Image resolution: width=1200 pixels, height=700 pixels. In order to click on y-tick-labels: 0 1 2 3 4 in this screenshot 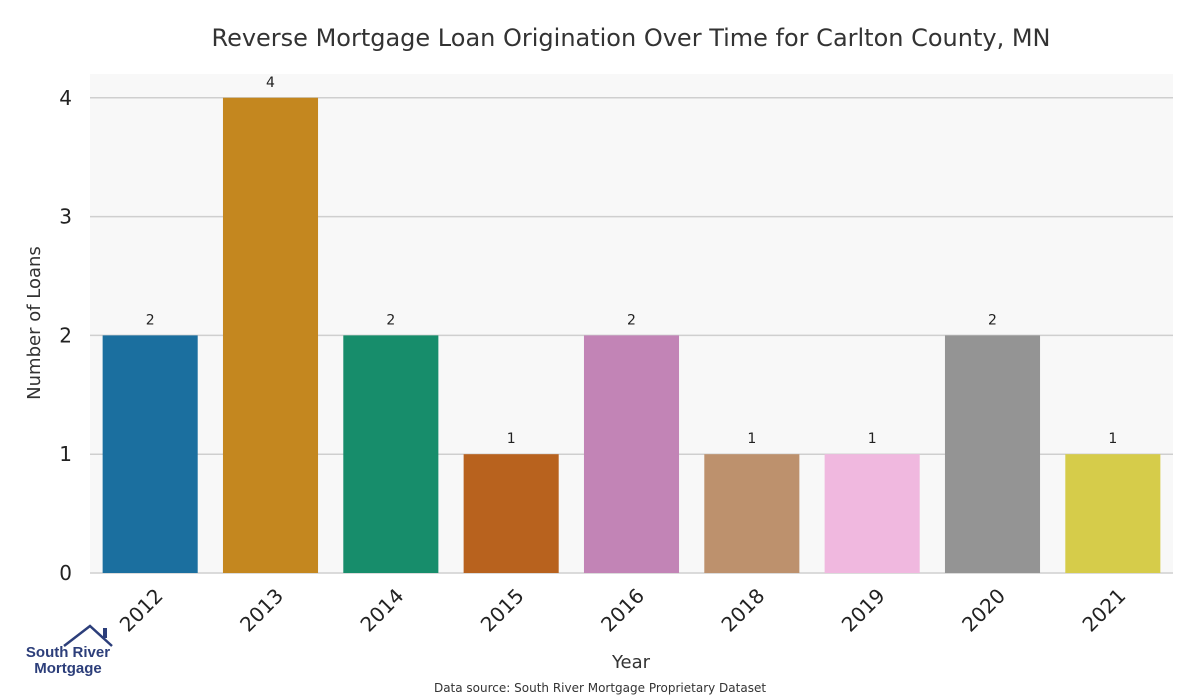, I will do `click(65, 335)`.